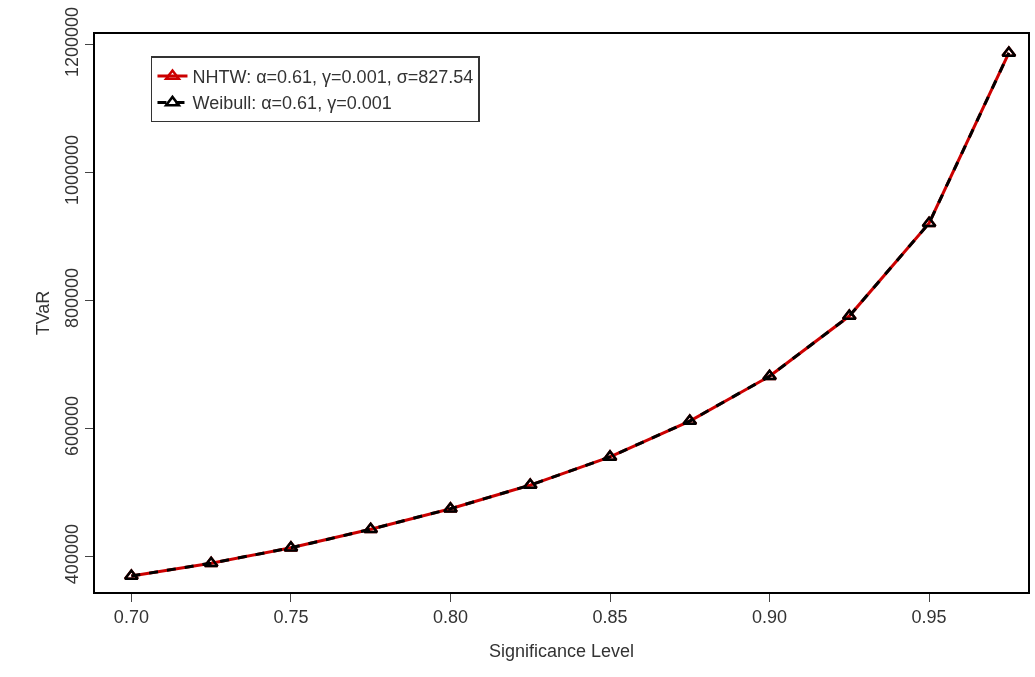 The height and width of the screenshot is (677, 1035). I want to click on x-tick-label: 0.80, so click(450, 617).